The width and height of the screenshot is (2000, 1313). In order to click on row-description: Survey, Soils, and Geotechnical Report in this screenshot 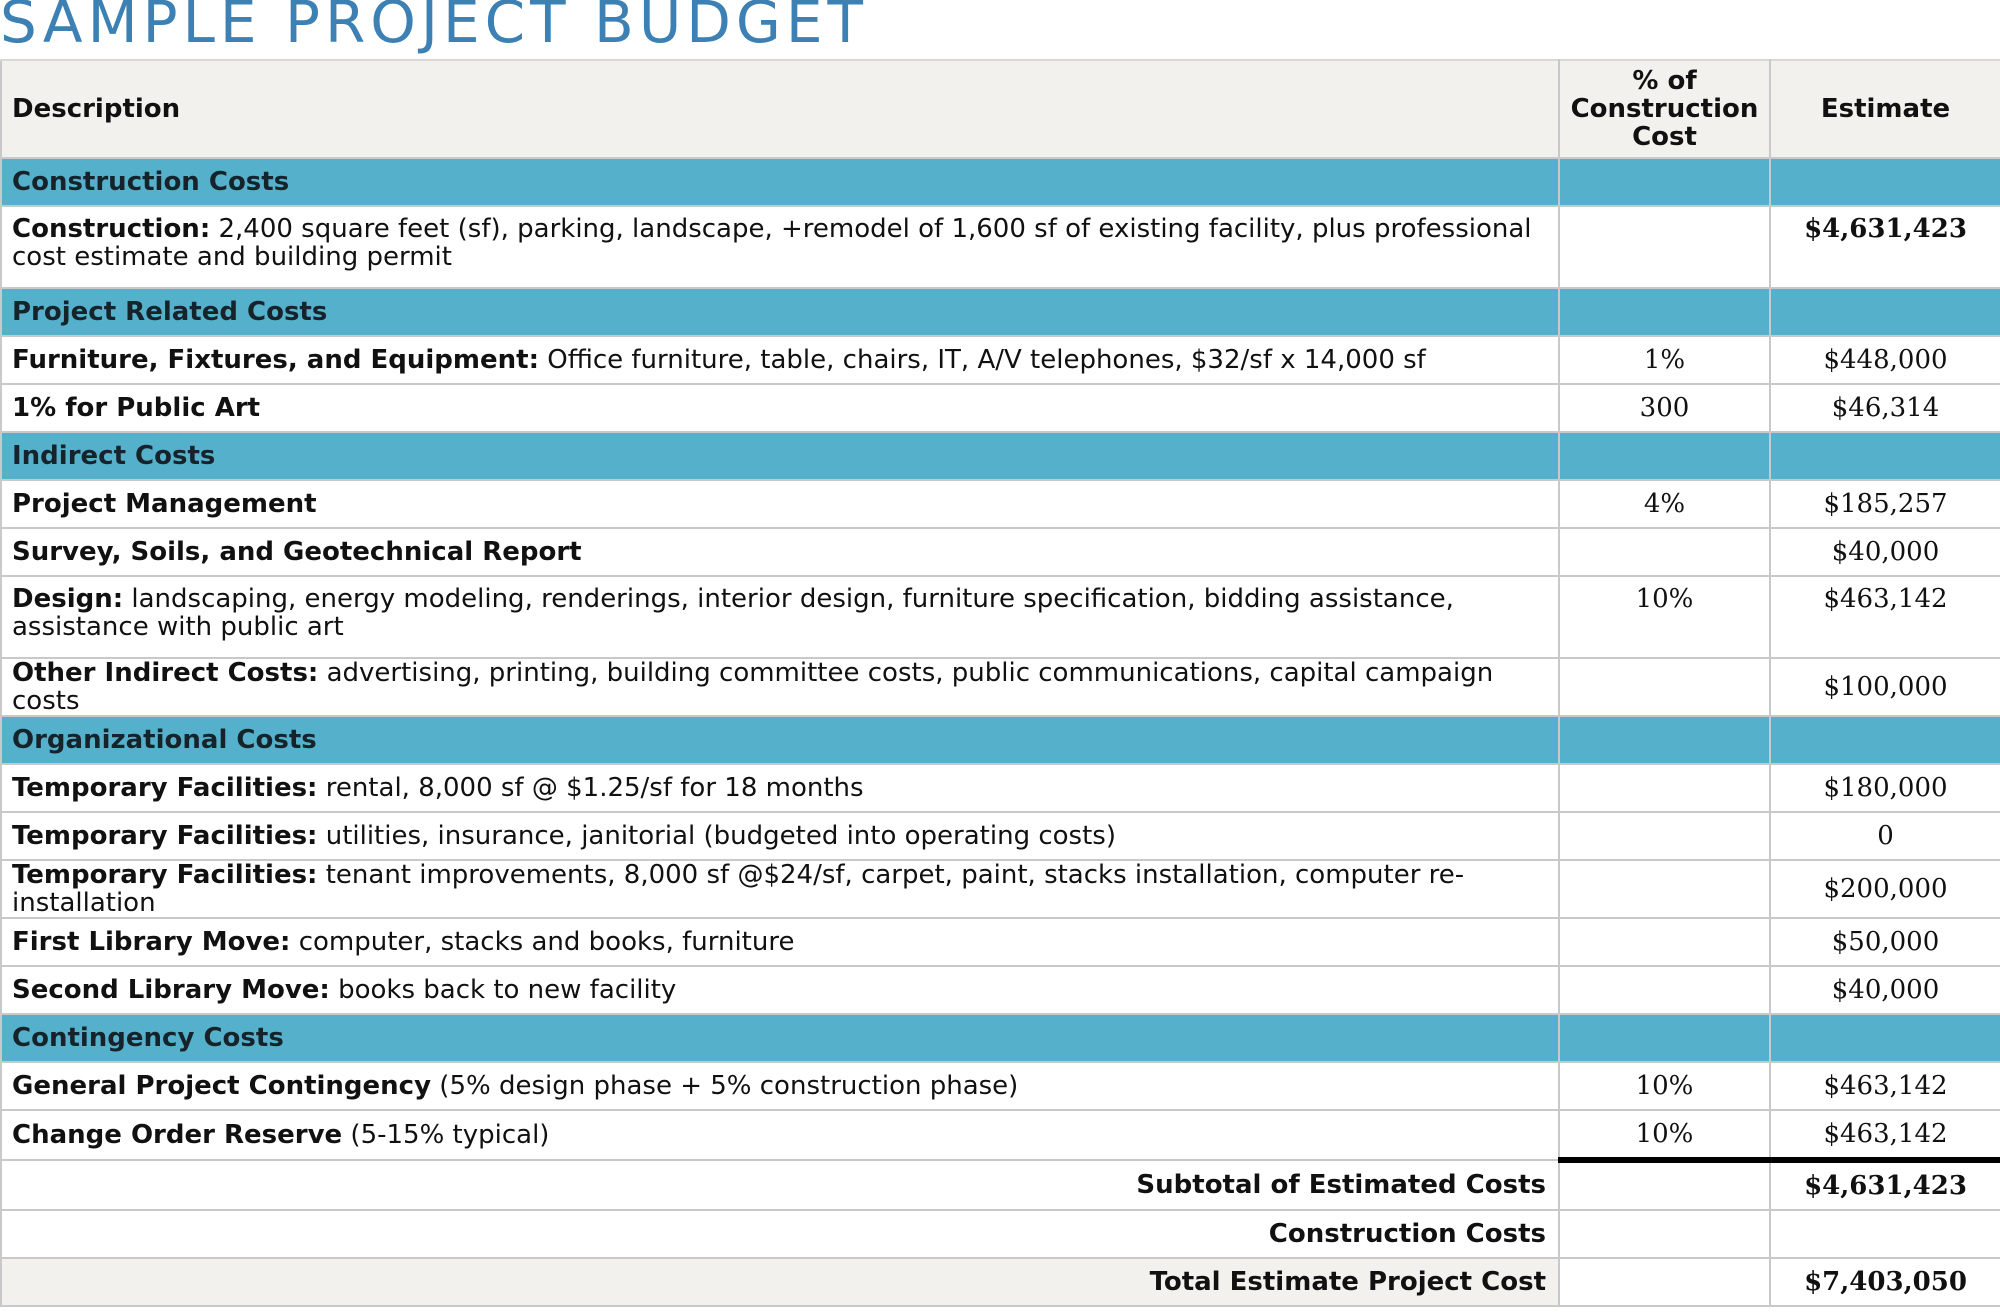, I will do `click(780, 552)`.